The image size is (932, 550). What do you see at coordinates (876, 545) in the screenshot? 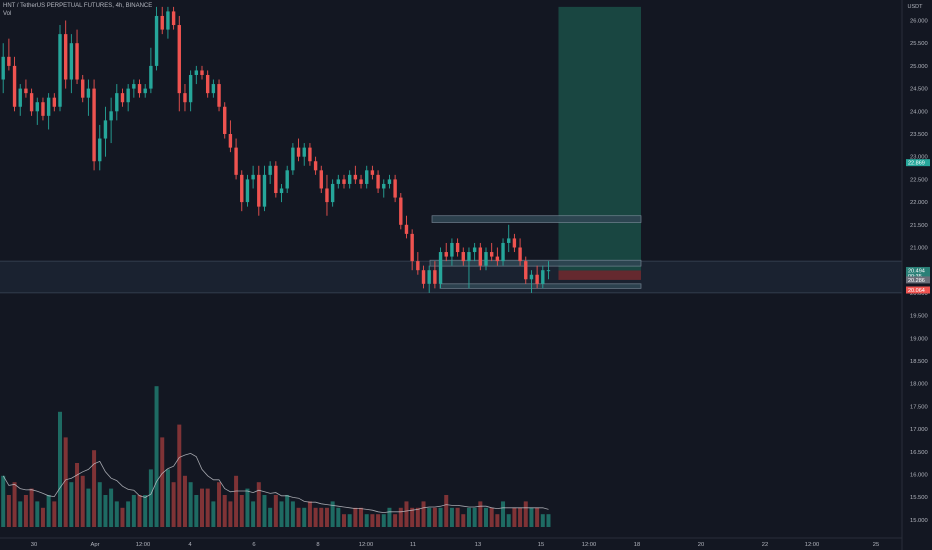
I see `time-tick-label: 25` at bounding box center [876, 545].